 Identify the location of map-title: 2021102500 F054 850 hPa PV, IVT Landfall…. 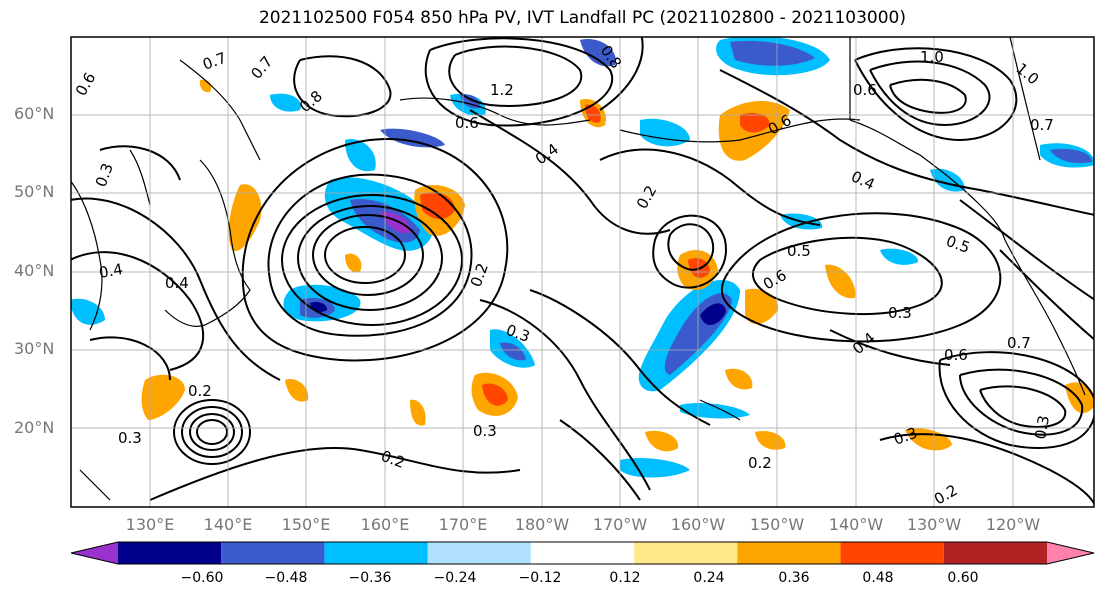
(582, 18).